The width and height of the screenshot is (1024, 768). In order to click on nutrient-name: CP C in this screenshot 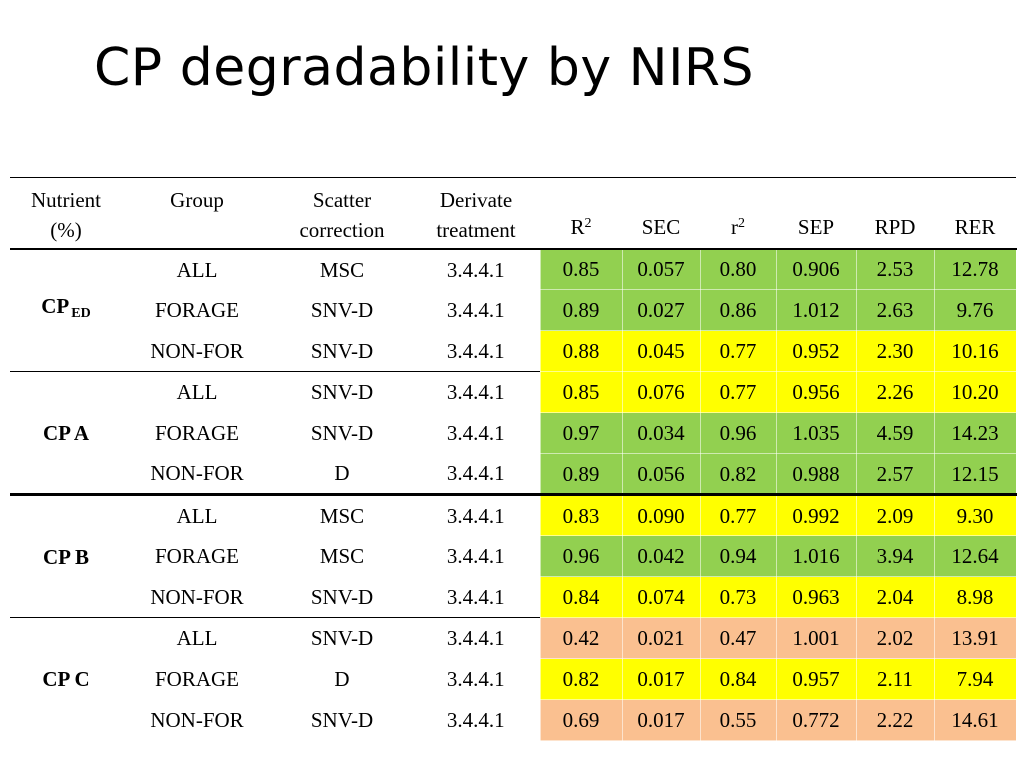, I will do `click(66, 679)`.